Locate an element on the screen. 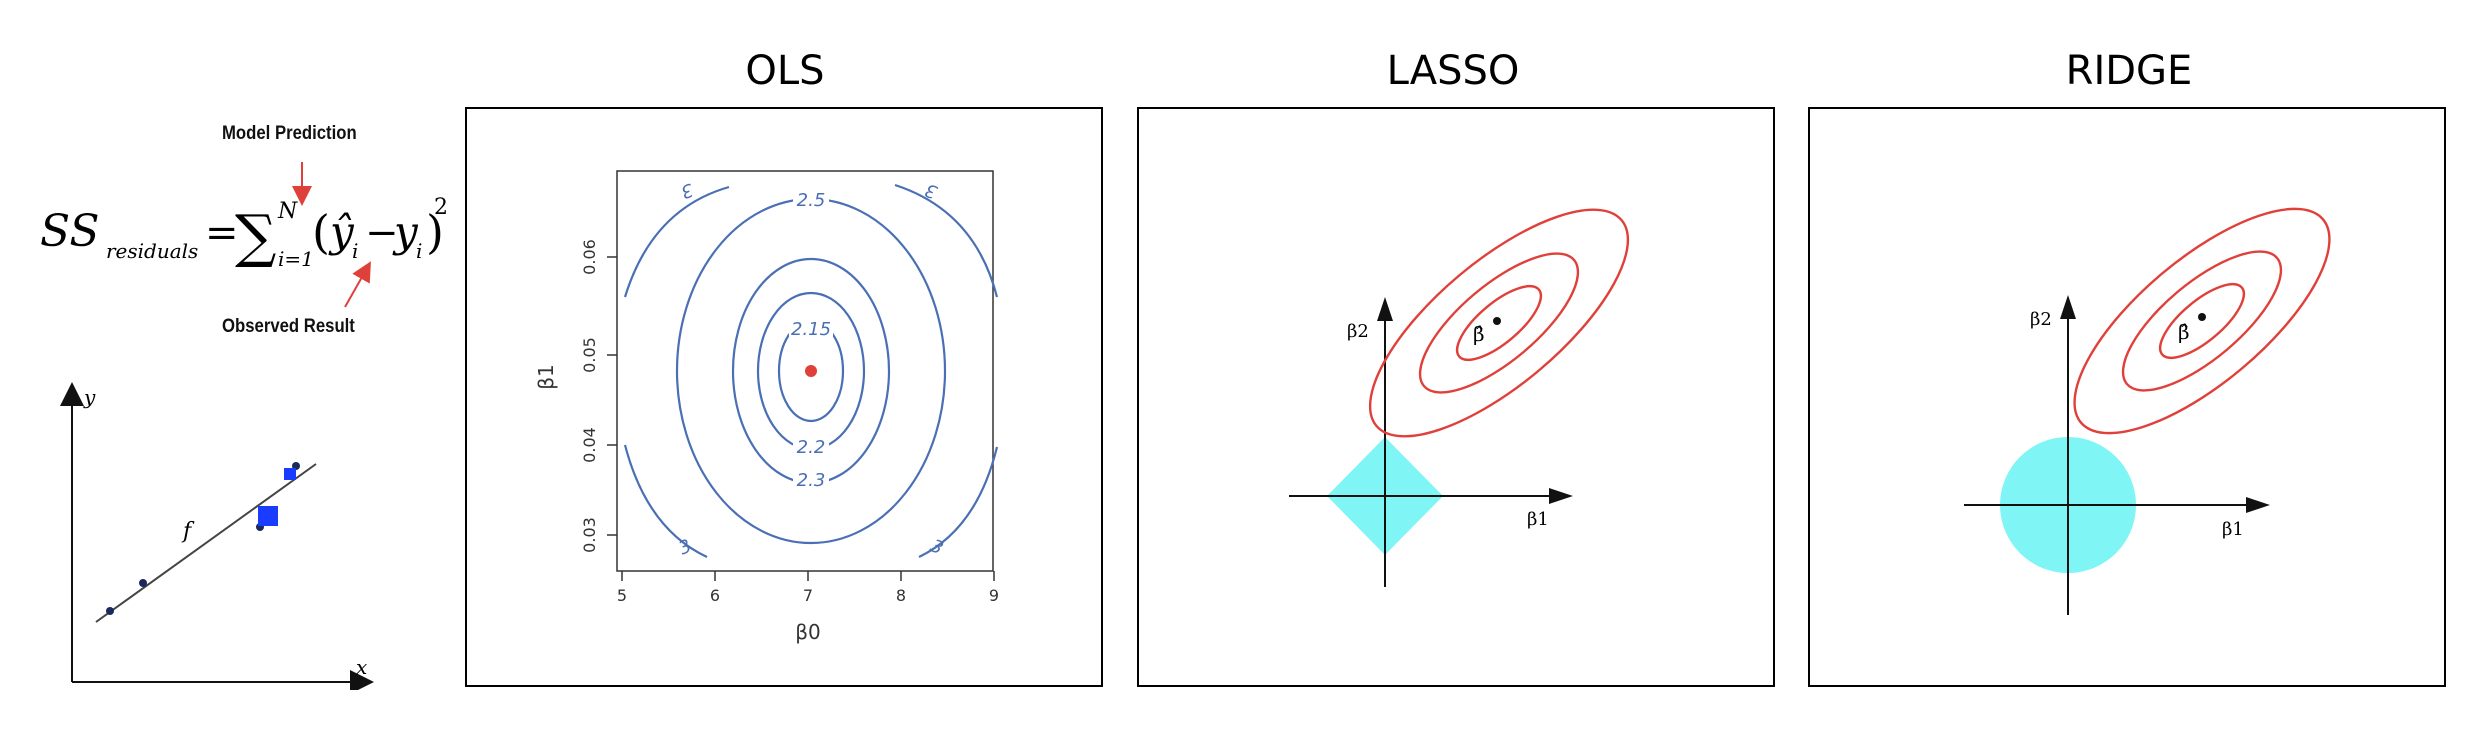 The height and width of the screenshot is (740, 2478). lasso-ellipse-inner is located at coordinates (1499, 323).